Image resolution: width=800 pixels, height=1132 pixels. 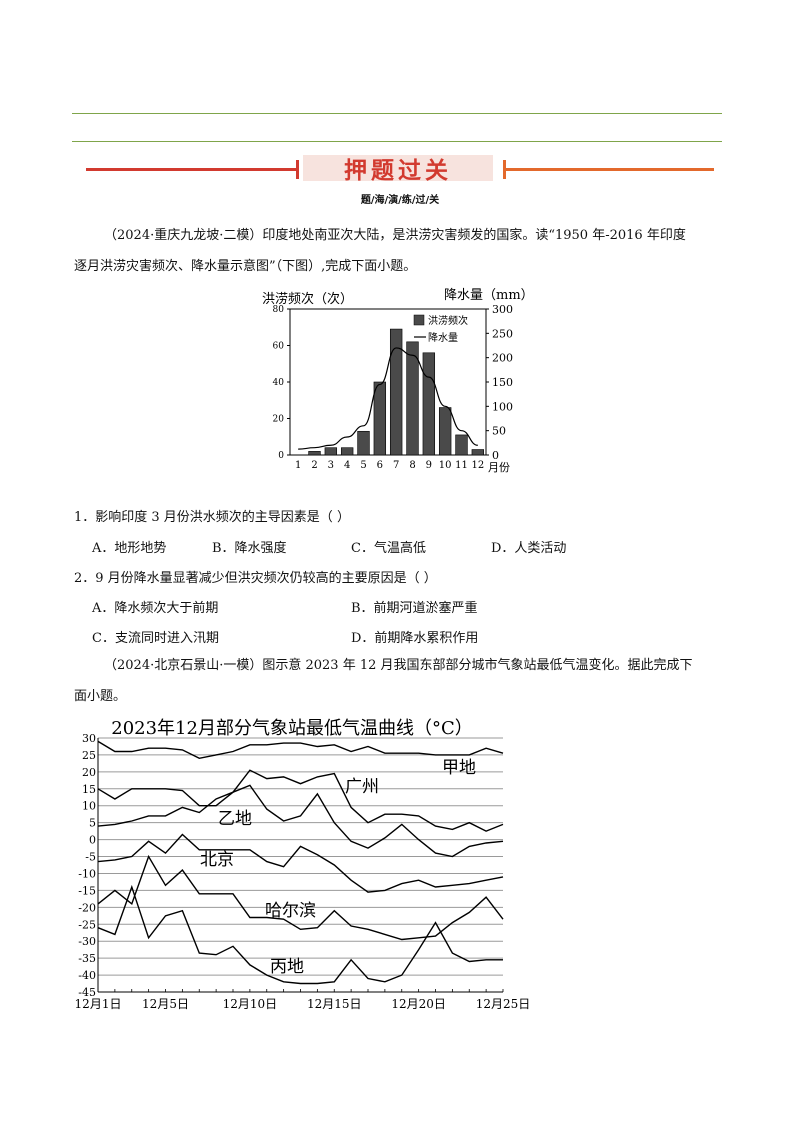 What do you see at coordinates (279, 420) in the screenshot?
I see `chart1-left-tick-label: 20` at bounding box center [279, 420].